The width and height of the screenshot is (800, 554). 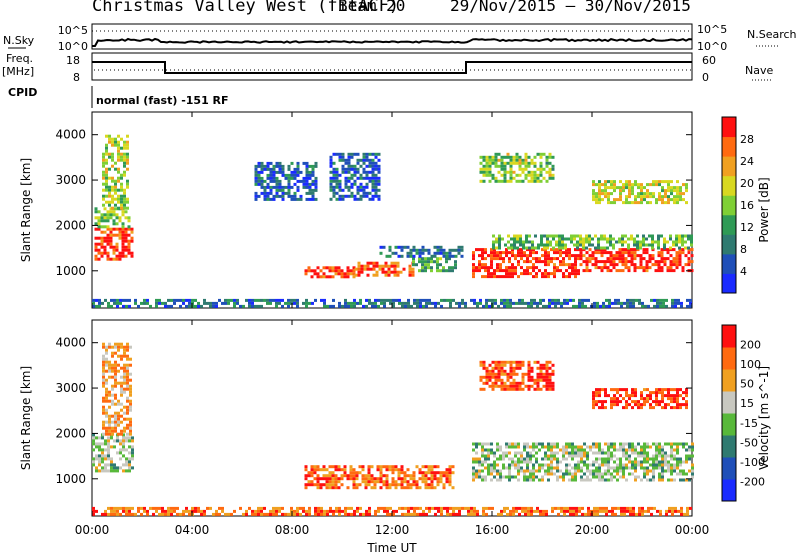 What do you see at coordinates (26, 418) in the screenshot?
I see `velocity-ylabel: Slant Range [km]` at bounding box center [26, 418].